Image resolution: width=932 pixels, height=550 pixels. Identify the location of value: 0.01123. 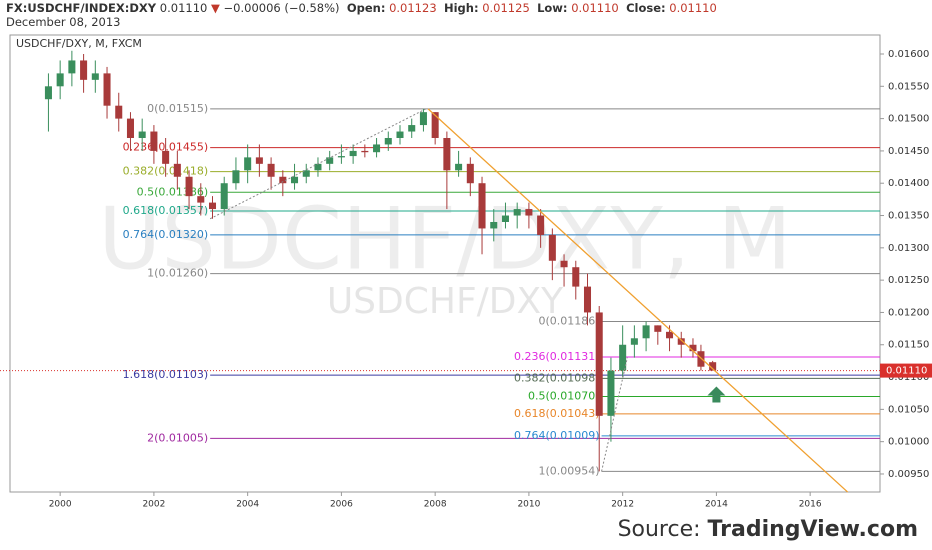
(413, 8).